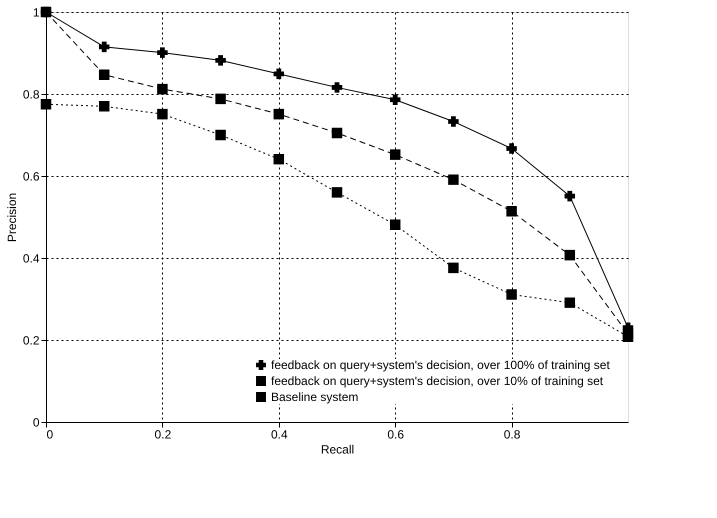  Describe the element at coordinates (163, 435) in the screenshot. I see `x-tick-label: 0.2` at that location.